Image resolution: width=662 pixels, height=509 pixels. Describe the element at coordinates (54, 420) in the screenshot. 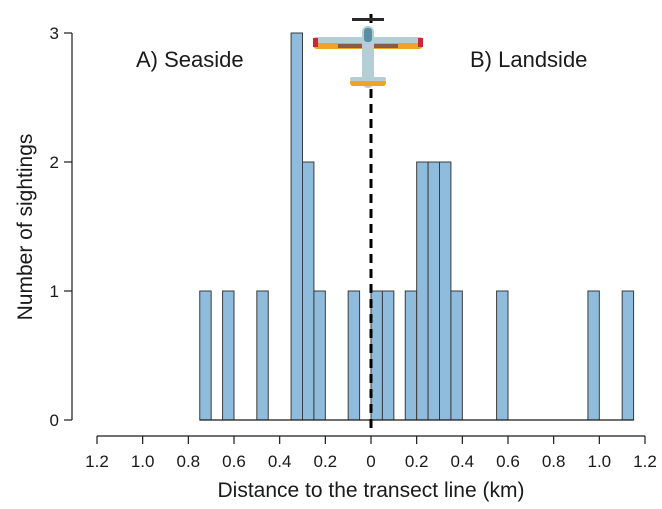

I see `y-tick-label: 0` at that location.